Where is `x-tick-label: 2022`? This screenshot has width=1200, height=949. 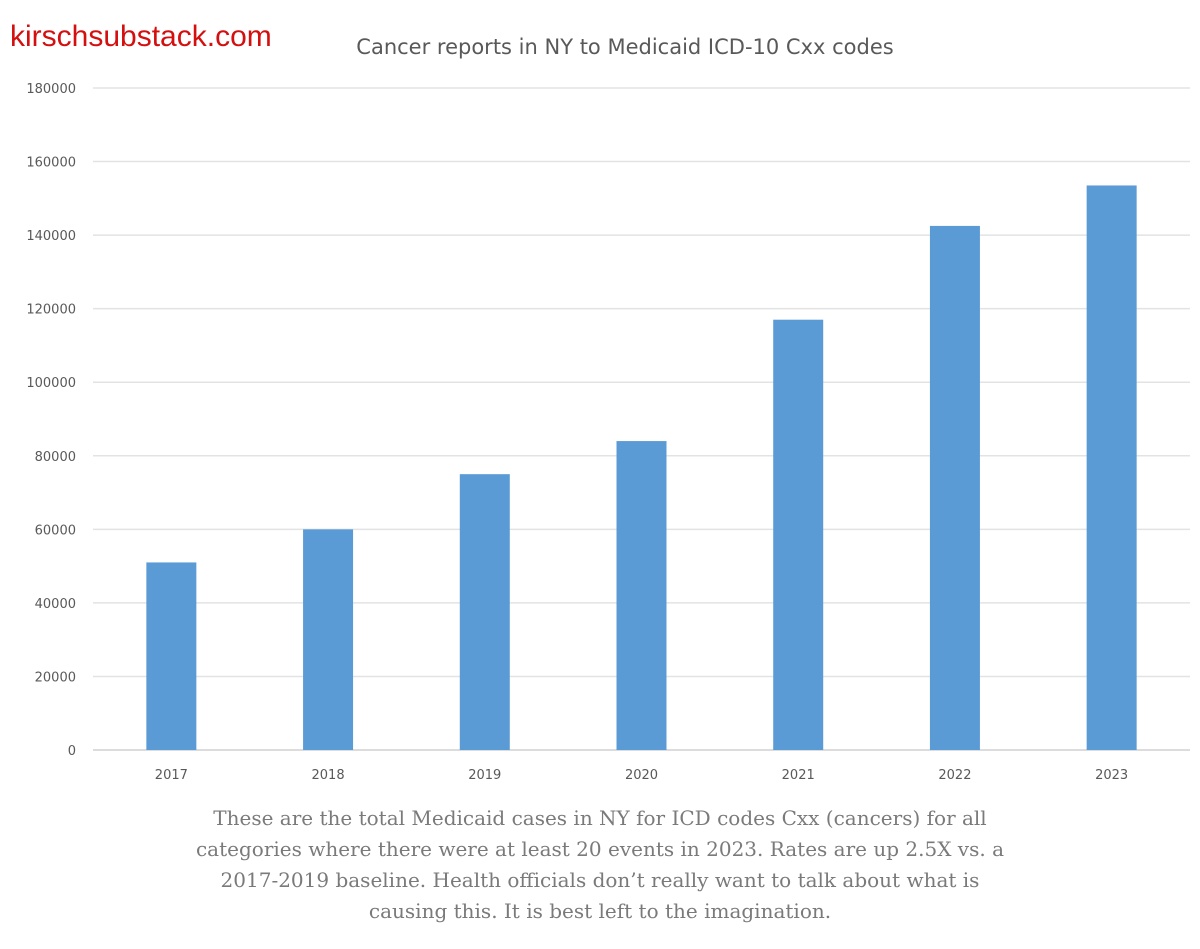
x-tick-label: 2022 is located at coordinates (954, 775).